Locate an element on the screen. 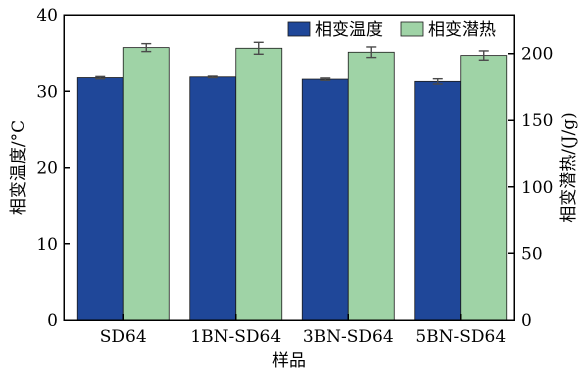  error-bar-temperature-1bn-sd64 is located at coordinates (212, 77).